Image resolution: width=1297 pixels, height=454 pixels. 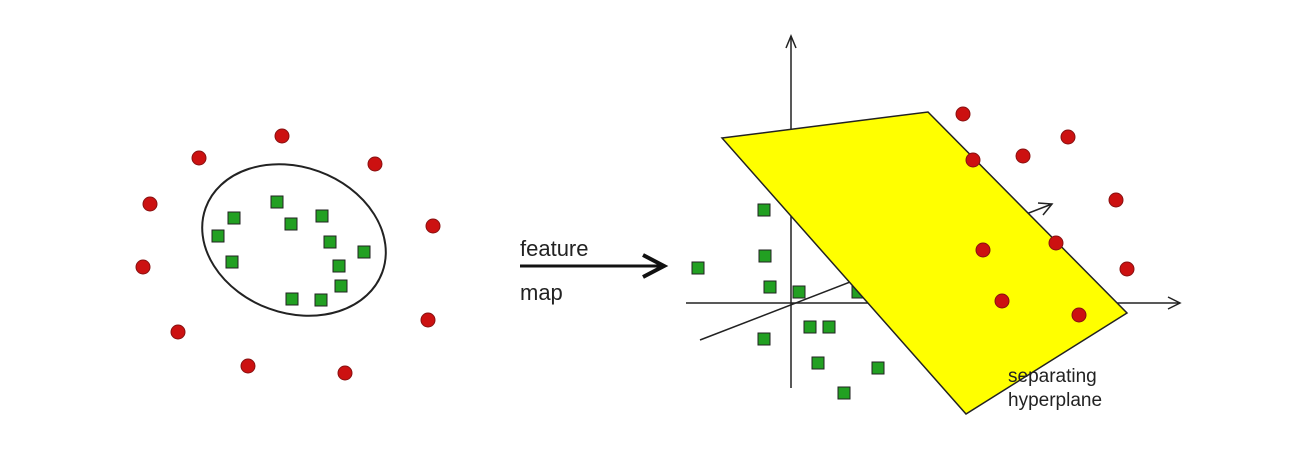 I want to click on axis-vertical-arrowhead-icon, so click(x=791, y=41).